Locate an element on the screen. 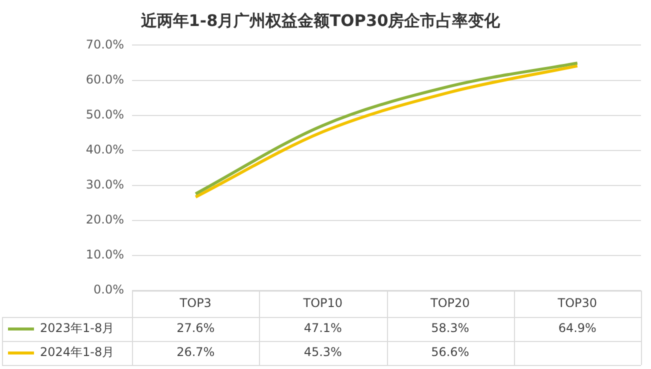 This screenshot has width=651, height=369. y-tick-label: 40.0% is located at coordinates (105, 149).